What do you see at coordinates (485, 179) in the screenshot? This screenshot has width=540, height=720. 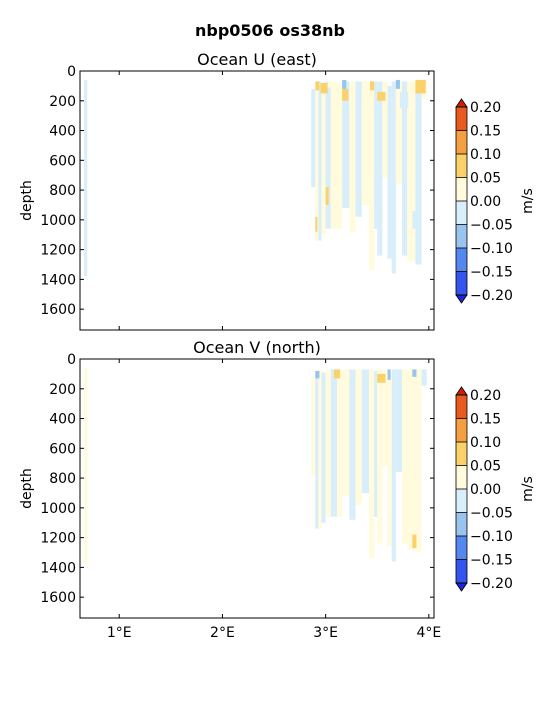 I see `colorbar-tick-label: 0.05` at bounding box center [485, 179].